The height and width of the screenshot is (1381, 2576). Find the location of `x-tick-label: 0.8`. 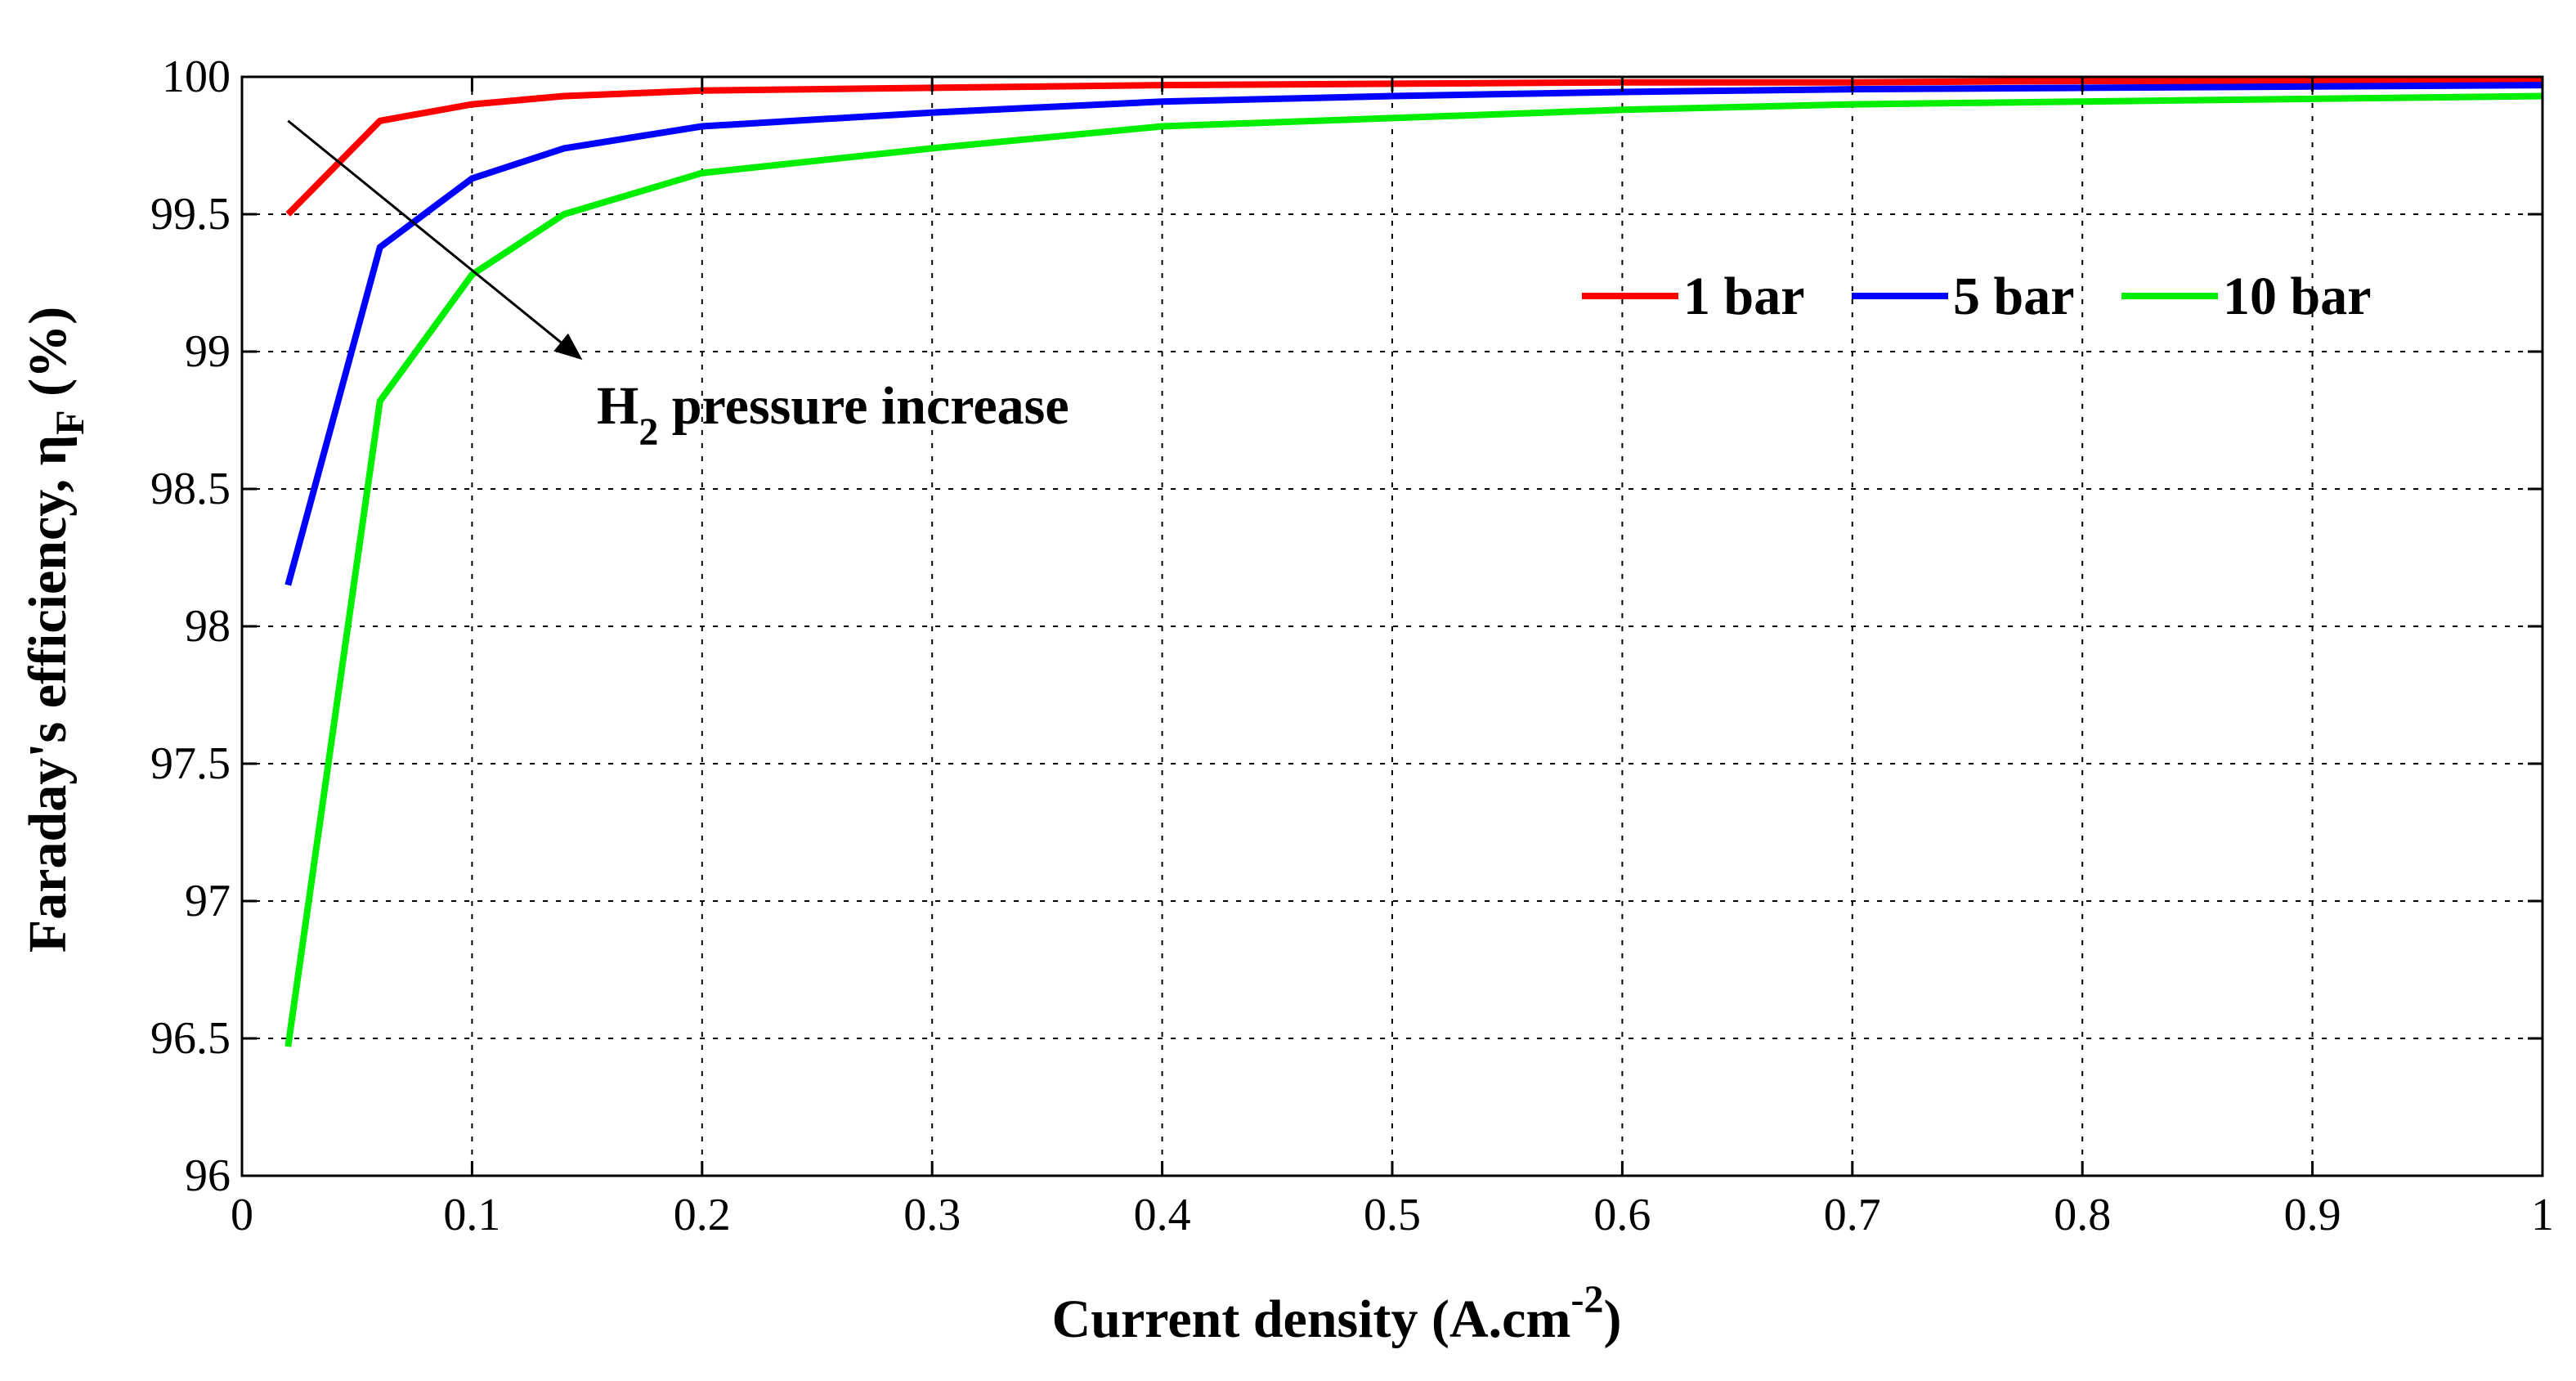

x-tick-label: 0.8 is located at coordinates (2082, 1215).